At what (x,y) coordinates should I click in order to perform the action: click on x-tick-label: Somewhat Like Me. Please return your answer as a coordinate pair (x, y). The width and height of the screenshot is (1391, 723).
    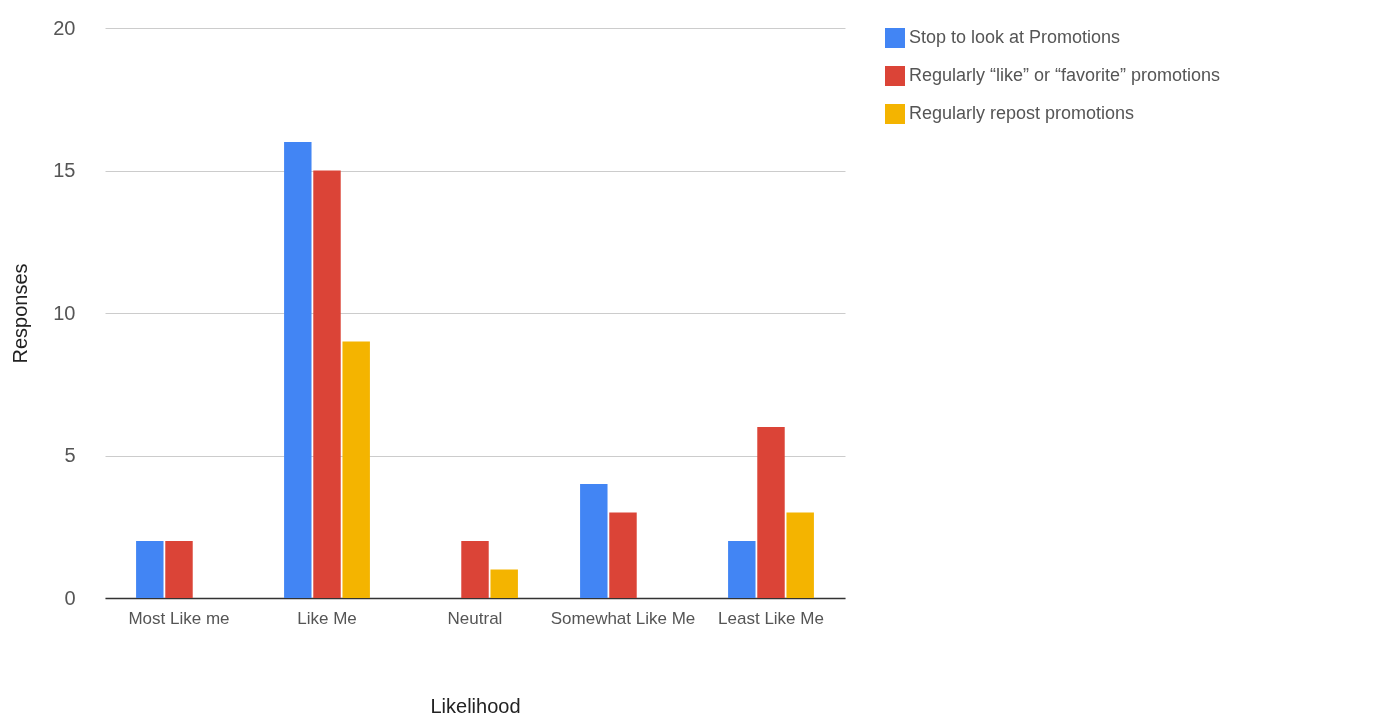
    Looking at the image, I should click on (623, 618).